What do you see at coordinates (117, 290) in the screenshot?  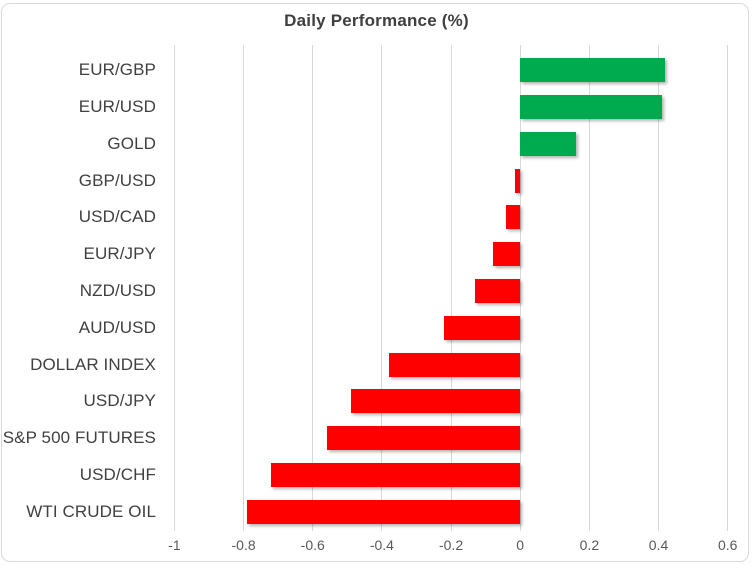 I see `category-label: NZD/USD` at bounding box center [117, 290].